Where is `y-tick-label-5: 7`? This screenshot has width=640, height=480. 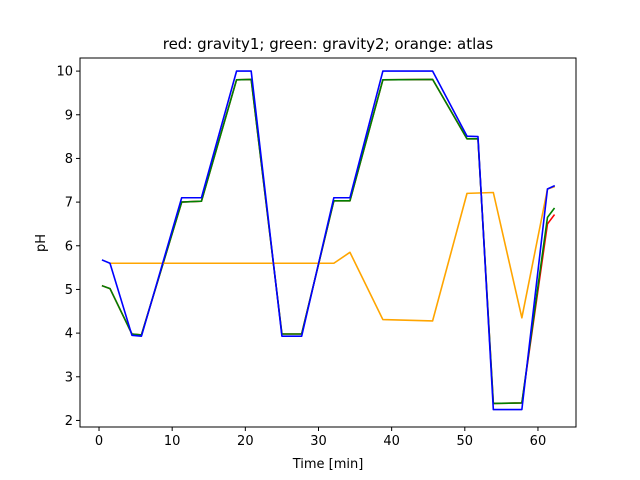 y-tick-label-5: 7 is located at coordinates (69, 203).